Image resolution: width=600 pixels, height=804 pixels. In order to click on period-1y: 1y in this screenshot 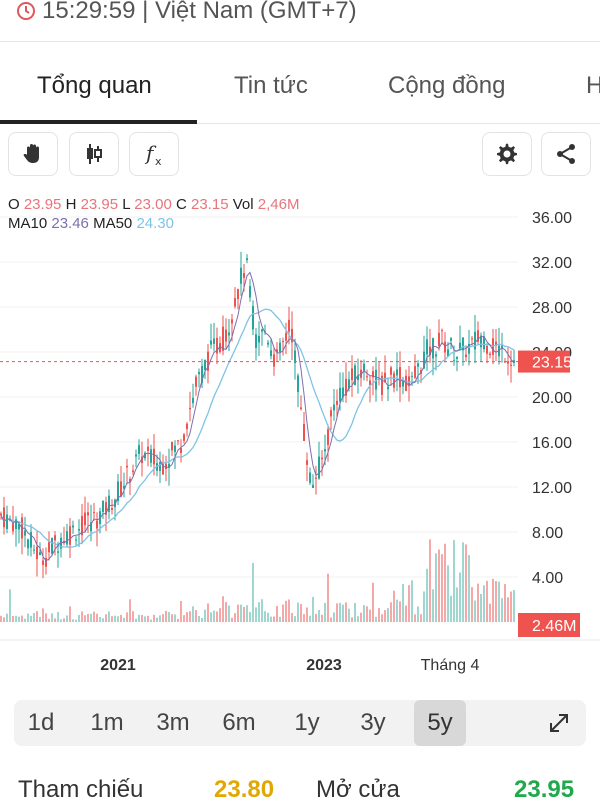, I will do `click(307, 722)`.